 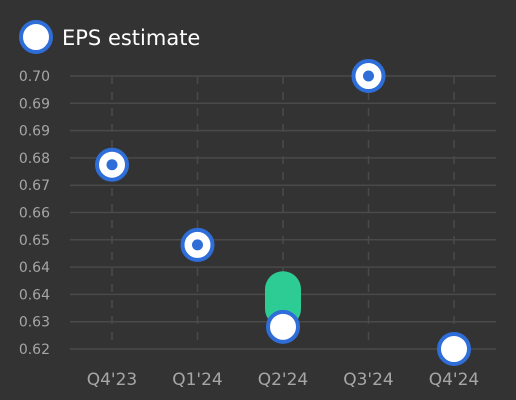 I want to click on legend-marker-icon, so click(x=36, y=37).